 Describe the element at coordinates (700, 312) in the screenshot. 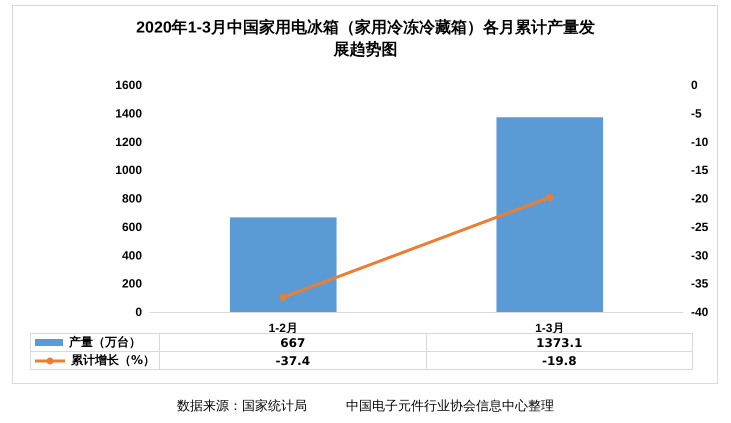

I see `y2-tick-label: -40` at that location.